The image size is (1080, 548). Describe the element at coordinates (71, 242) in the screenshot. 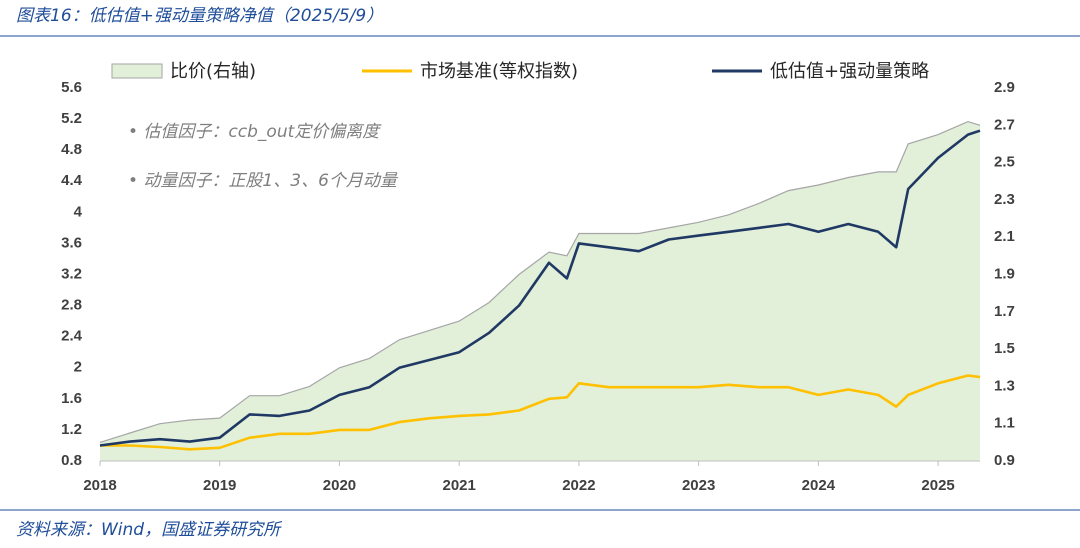

I see `y-tick-label: 3.6` at that location.